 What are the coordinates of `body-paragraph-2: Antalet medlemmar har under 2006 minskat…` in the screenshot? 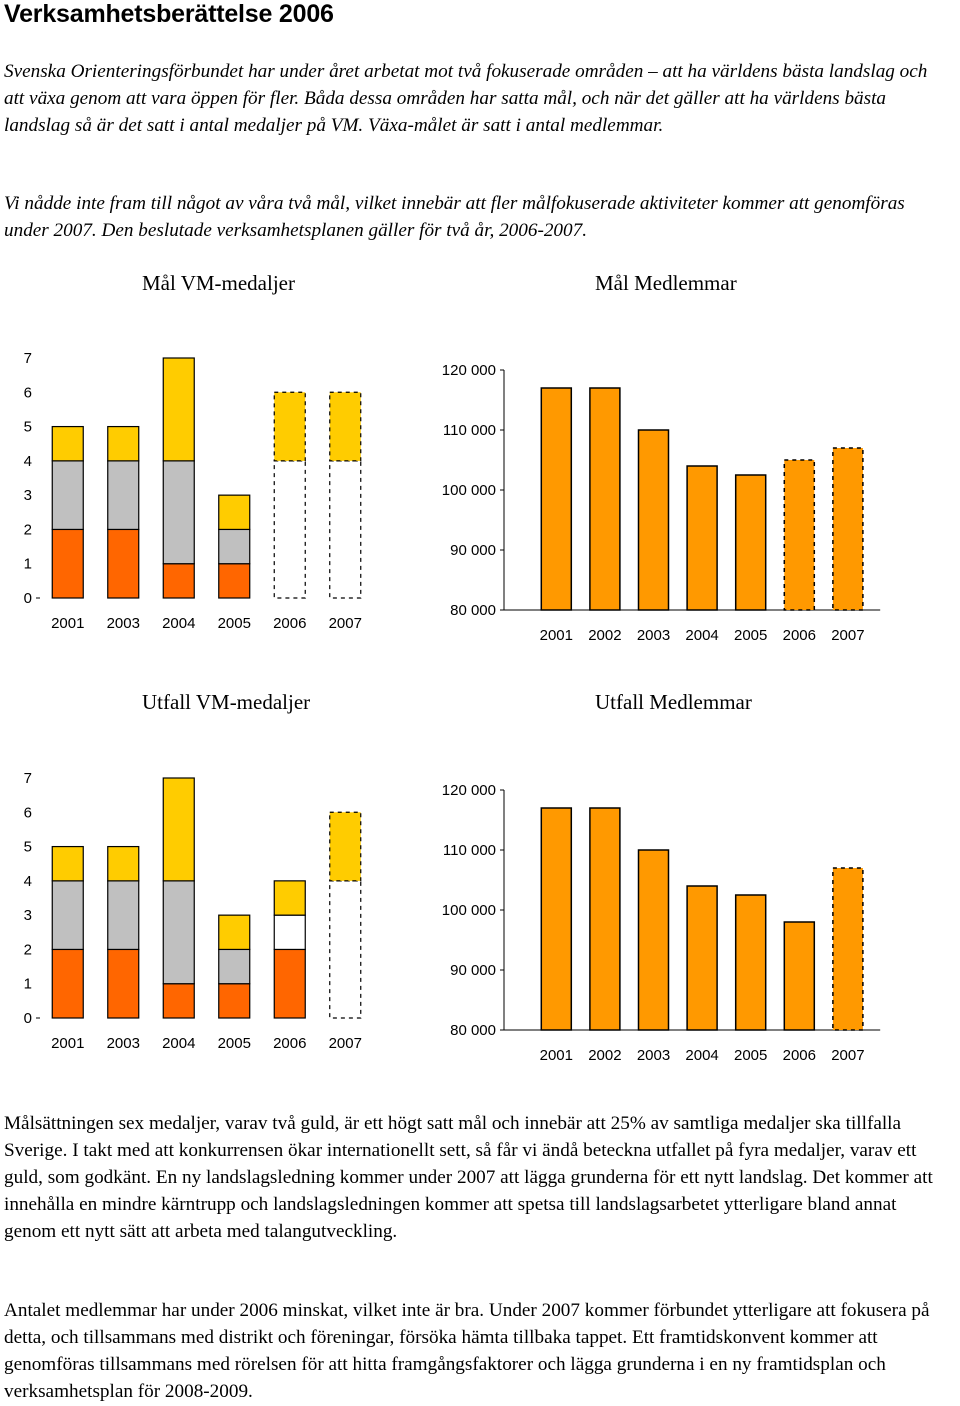 It's located at (467, 1351).